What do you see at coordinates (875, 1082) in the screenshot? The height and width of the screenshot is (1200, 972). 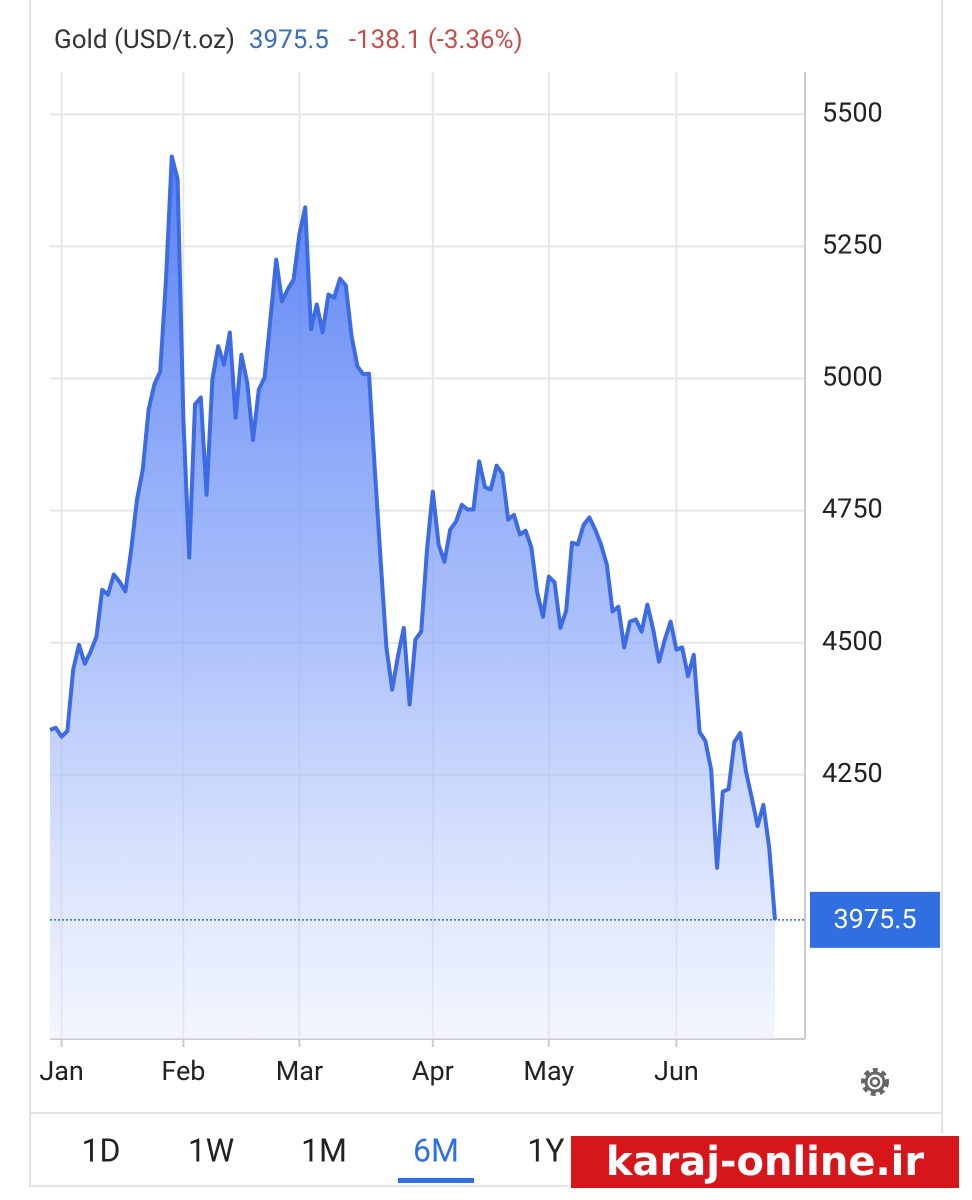 I see `settings-icon` at bounding box center [875, 1082].